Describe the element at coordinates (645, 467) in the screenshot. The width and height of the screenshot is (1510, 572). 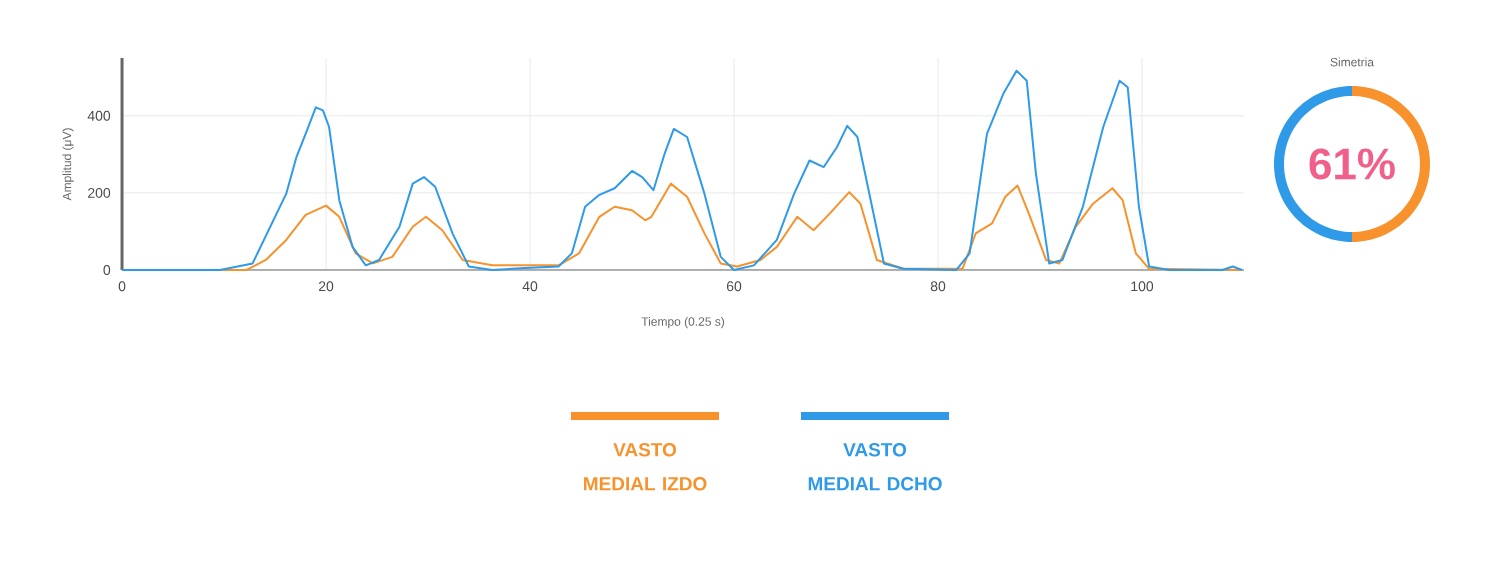
I see `text: VASTO MEDIAL IZDO` at that location.